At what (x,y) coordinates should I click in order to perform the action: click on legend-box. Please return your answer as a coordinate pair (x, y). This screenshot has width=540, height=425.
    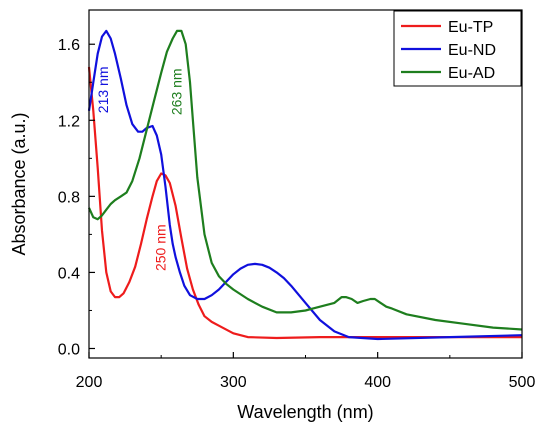
    Looking at the image, I should click on (457, 48).